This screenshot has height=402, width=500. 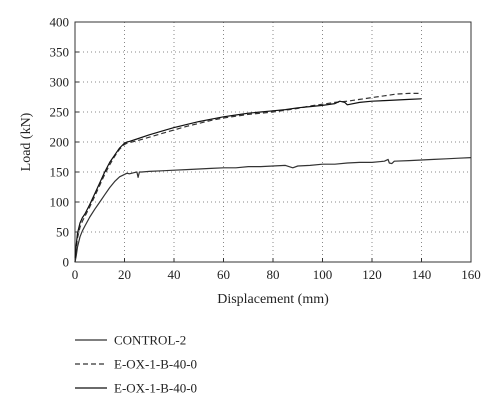 What do you see at coordinates (273, 299) in the screenshot?
I see `x-axis-title: Displacement (mm)` at bounding box center [273, 299].